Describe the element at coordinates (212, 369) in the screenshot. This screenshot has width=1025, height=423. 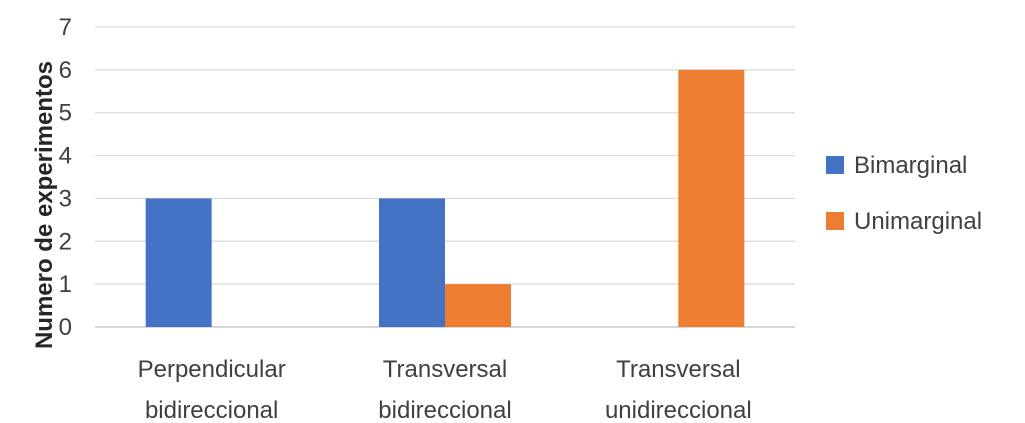
I see `x-category-label: Perpendicular` at that location.